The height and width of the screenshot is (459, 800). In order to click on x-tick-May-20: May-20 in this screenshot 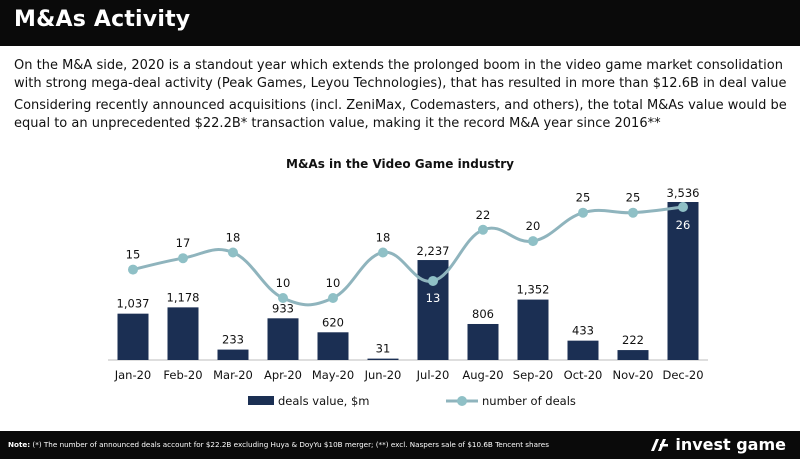, I will do `click(333, 375)`.